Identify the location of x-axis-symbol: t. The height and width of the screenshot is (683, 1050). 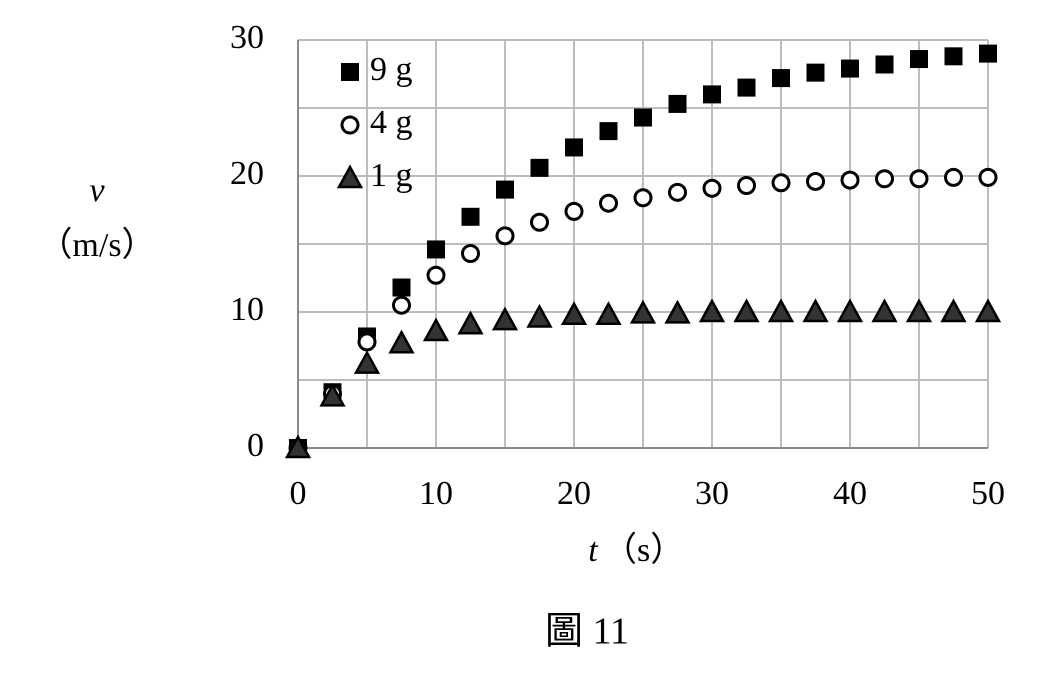
(593, 550).